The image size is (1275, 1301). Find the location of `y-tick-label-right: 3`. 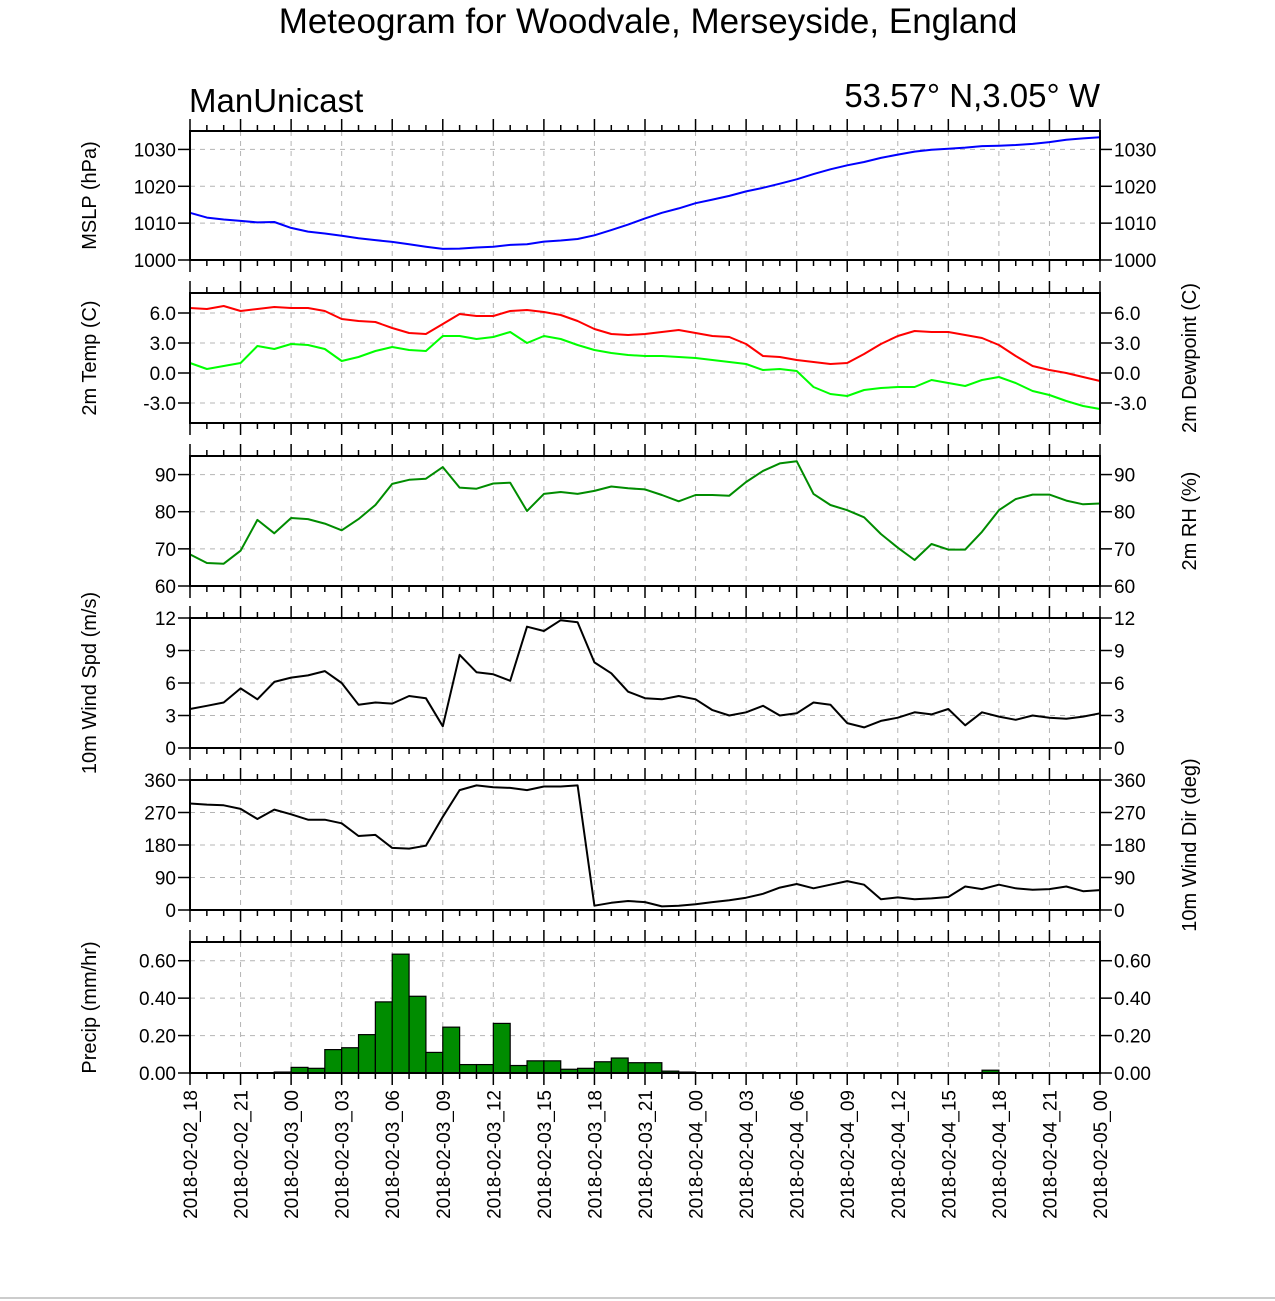

y-tick-label-right: 3 is located at coordinates (1119, 717).